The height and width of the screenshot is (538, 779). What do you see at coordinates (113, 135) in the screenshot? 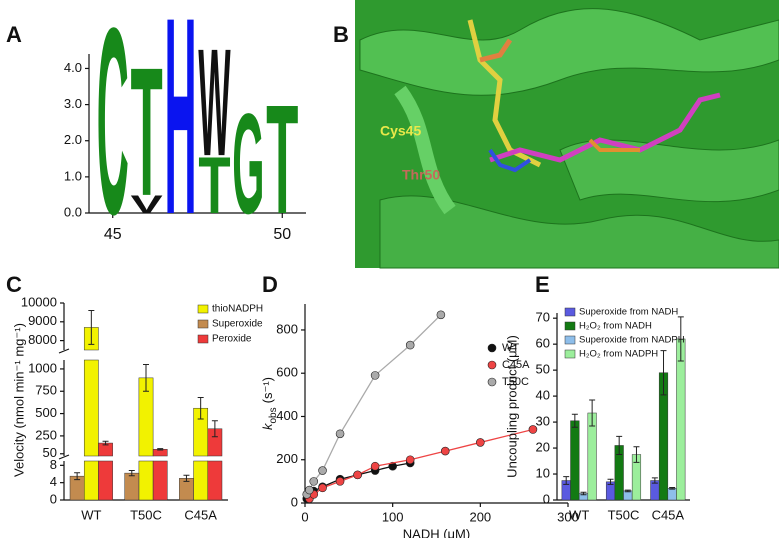
I see `logo-letter: C` at bounding box center [113, 135].